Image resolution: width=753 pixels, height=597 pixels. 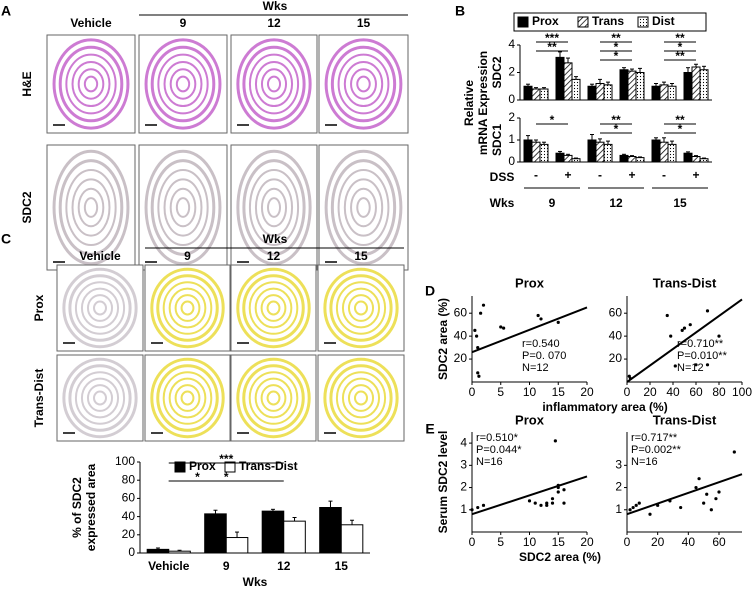 I want to click on legend-label: Prox, so click(x=545, y=21).